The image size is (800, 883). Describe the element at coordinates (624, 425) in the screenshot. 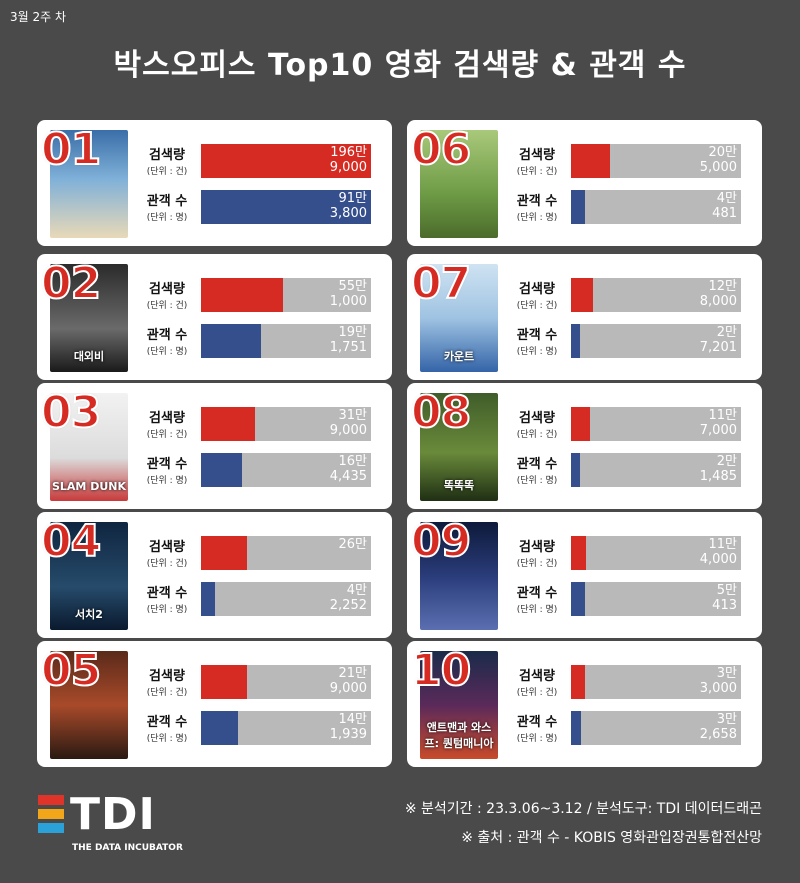

I see `search-metric: 검색량 (단위 : 건) 11만 7,000` at that location.